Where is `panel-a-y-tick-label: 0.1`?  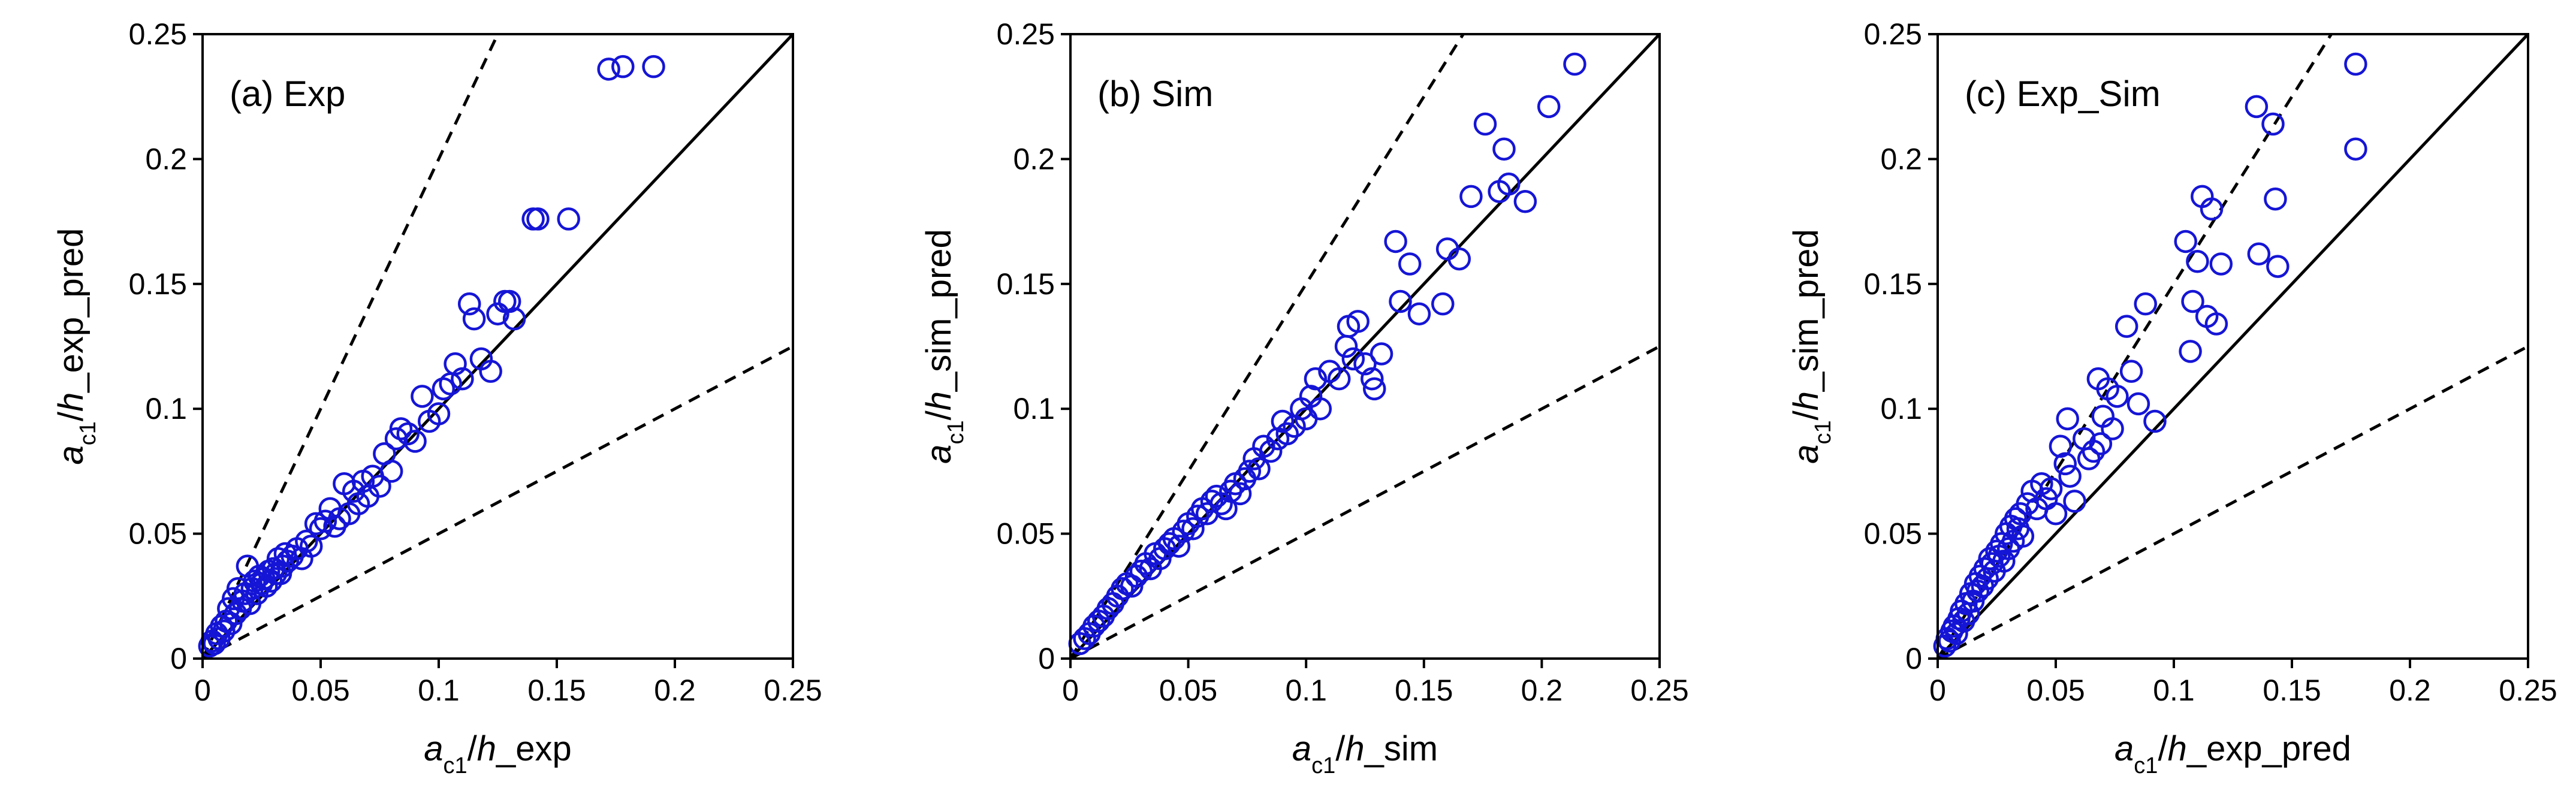
panel-a-y-tick-label: 0.1 is located at coordinates (166, 408).